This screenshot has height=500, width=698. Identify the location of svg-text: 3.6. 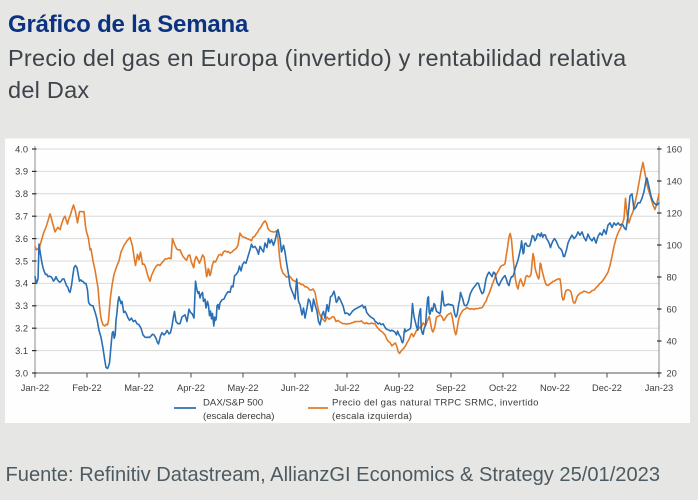
(21, 239).